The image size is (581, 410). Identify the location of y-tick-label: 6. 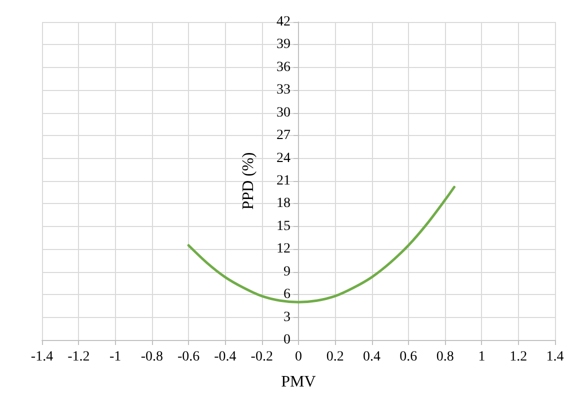
(287, 294).